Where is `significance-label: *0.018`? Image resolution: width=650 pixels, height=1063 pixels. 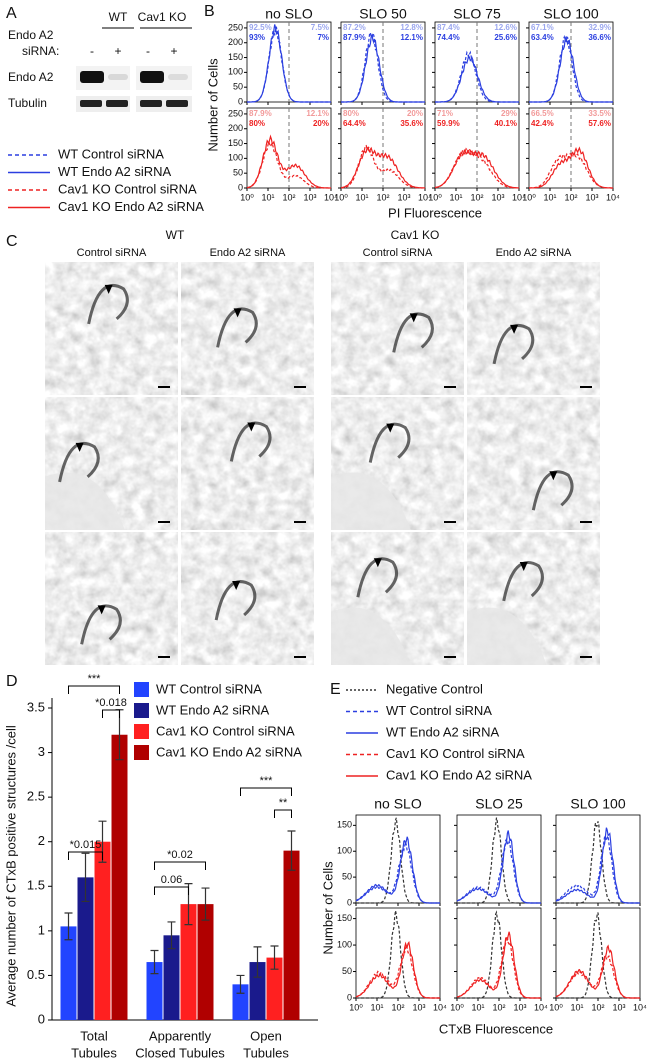 significance-label: *0.018 is located at coordinates (111, 703).